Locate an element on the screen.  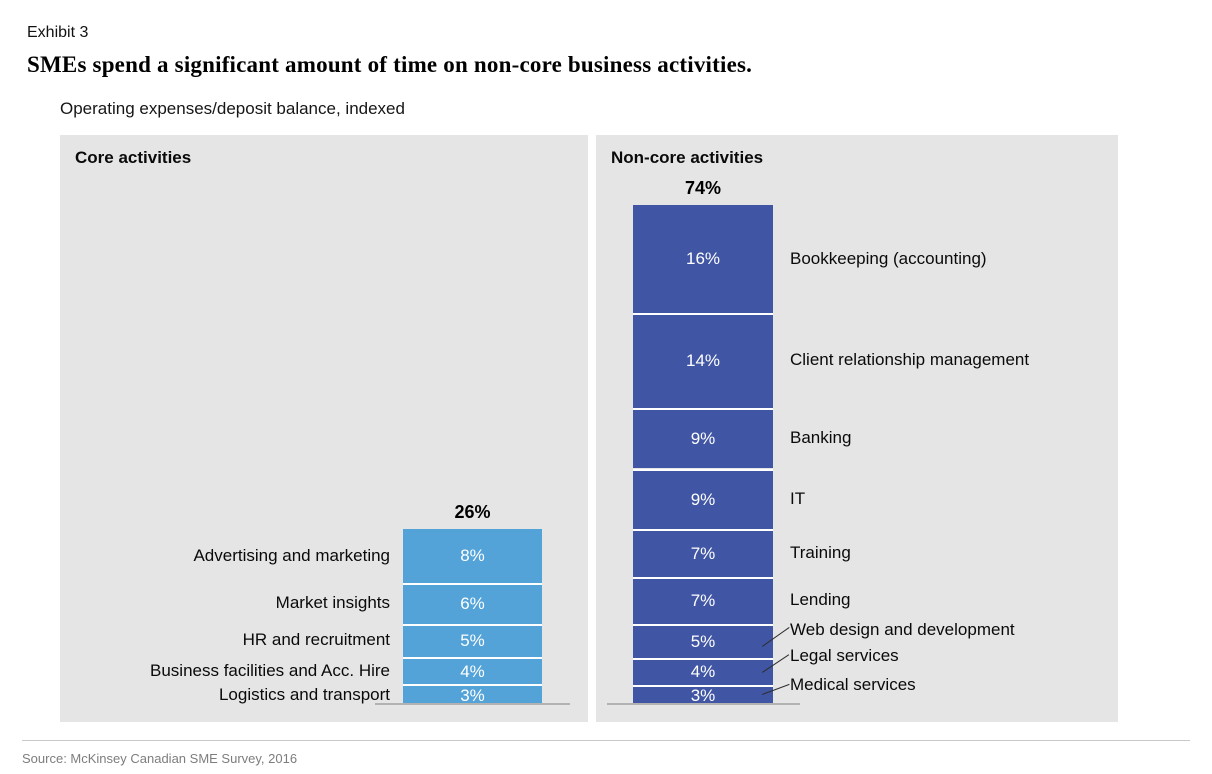
category-label: Advertising and marketing is located at coordinates (291, 556).